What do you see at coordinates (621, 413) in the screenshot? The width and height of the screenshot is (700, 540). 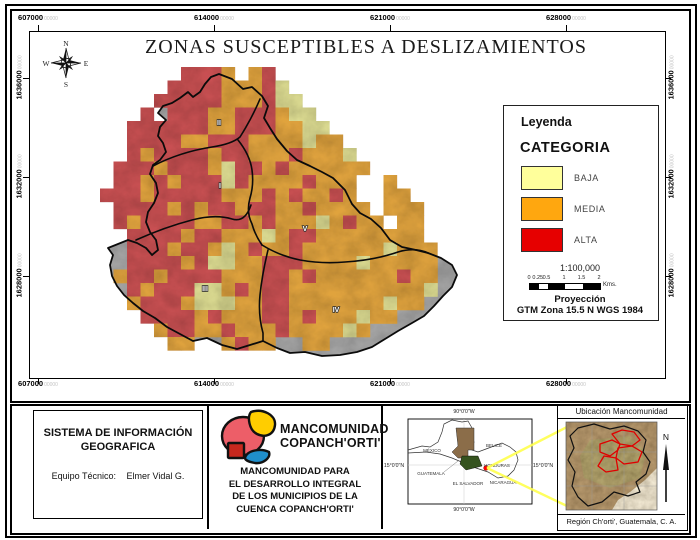 I see `ubicacion-title: Ubicación Mancomunidad` at bounding box center [621, 413].